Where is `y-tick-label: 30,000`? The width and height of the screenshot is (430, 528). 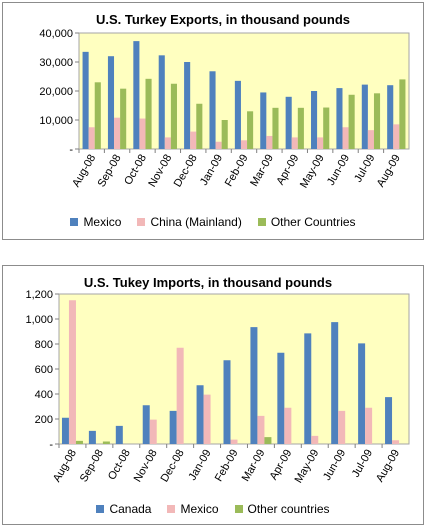 y-tick-label: 30,000 is located at coordinates (56, 63).